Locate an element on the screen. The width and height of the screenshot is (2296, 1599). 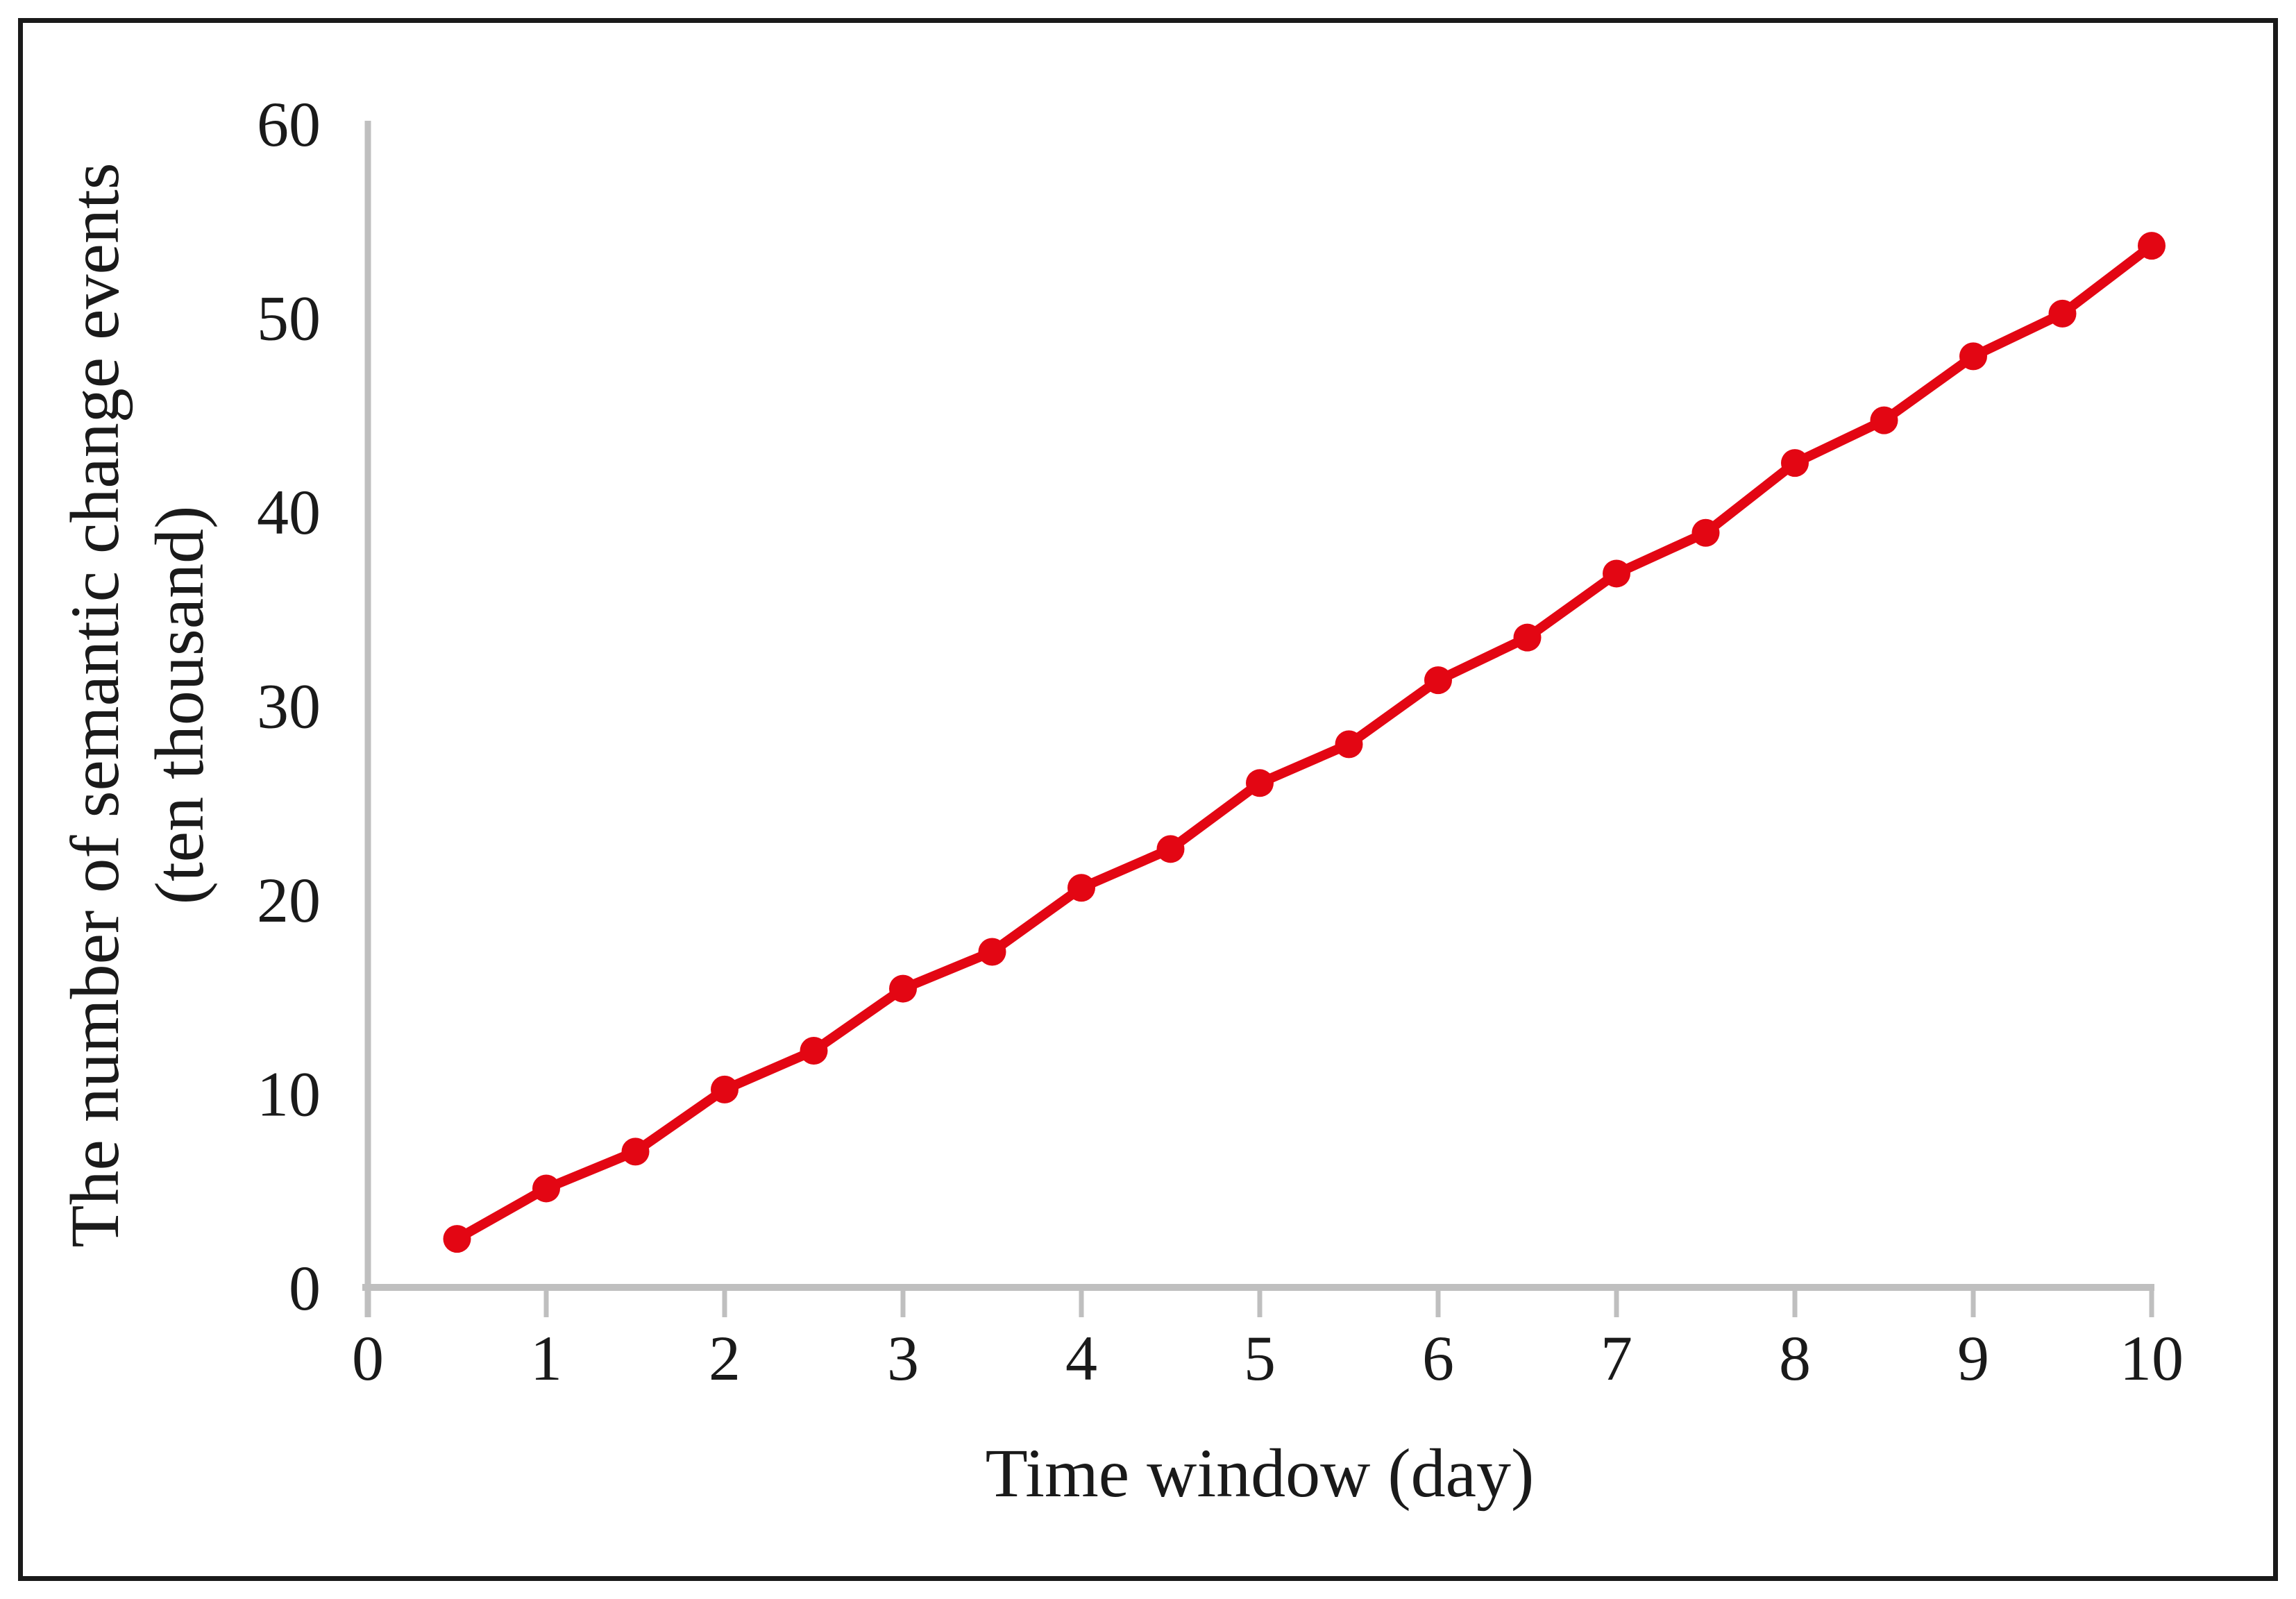
x-tick-label: 7 is located at coordinates (1616, 1358).